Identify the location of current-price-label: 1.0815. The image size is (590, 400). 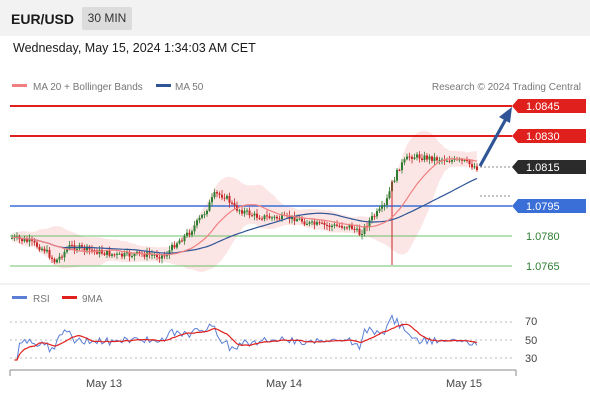
(549, 167).